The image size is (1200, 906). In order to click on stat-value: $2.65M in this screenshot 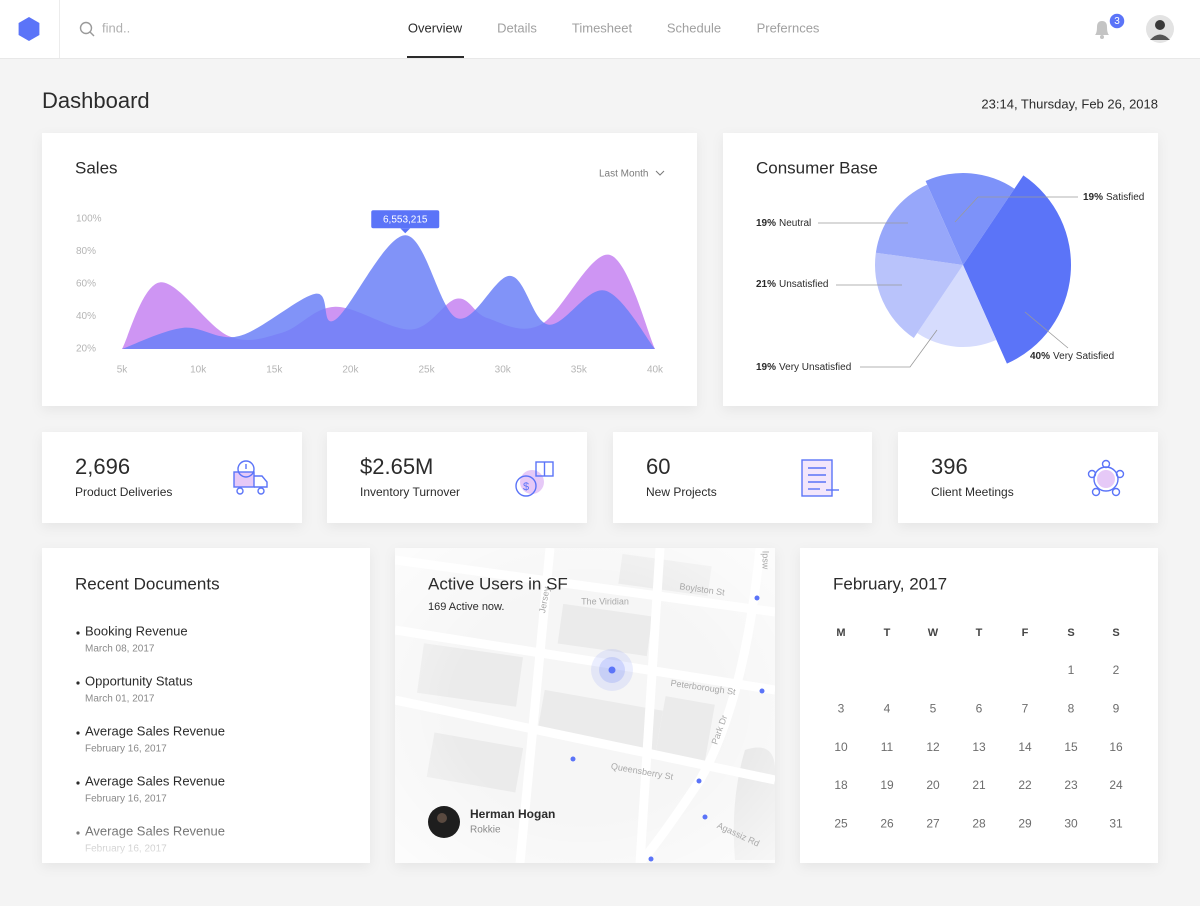, I will do `click(396, 466)`.